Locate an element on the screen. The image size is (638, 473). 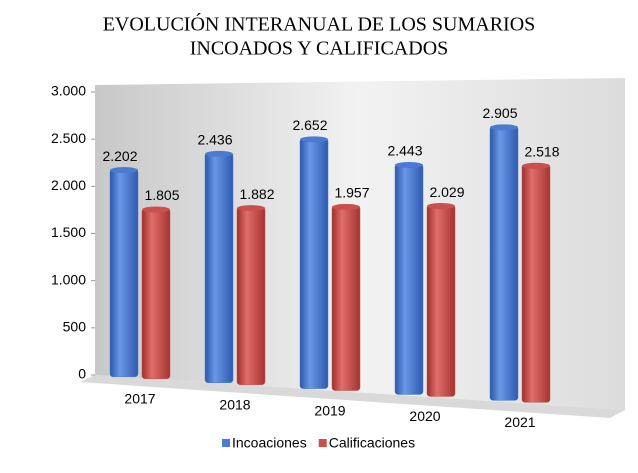
y-tick-label: 2.500 is located at coordinates (68, 138).